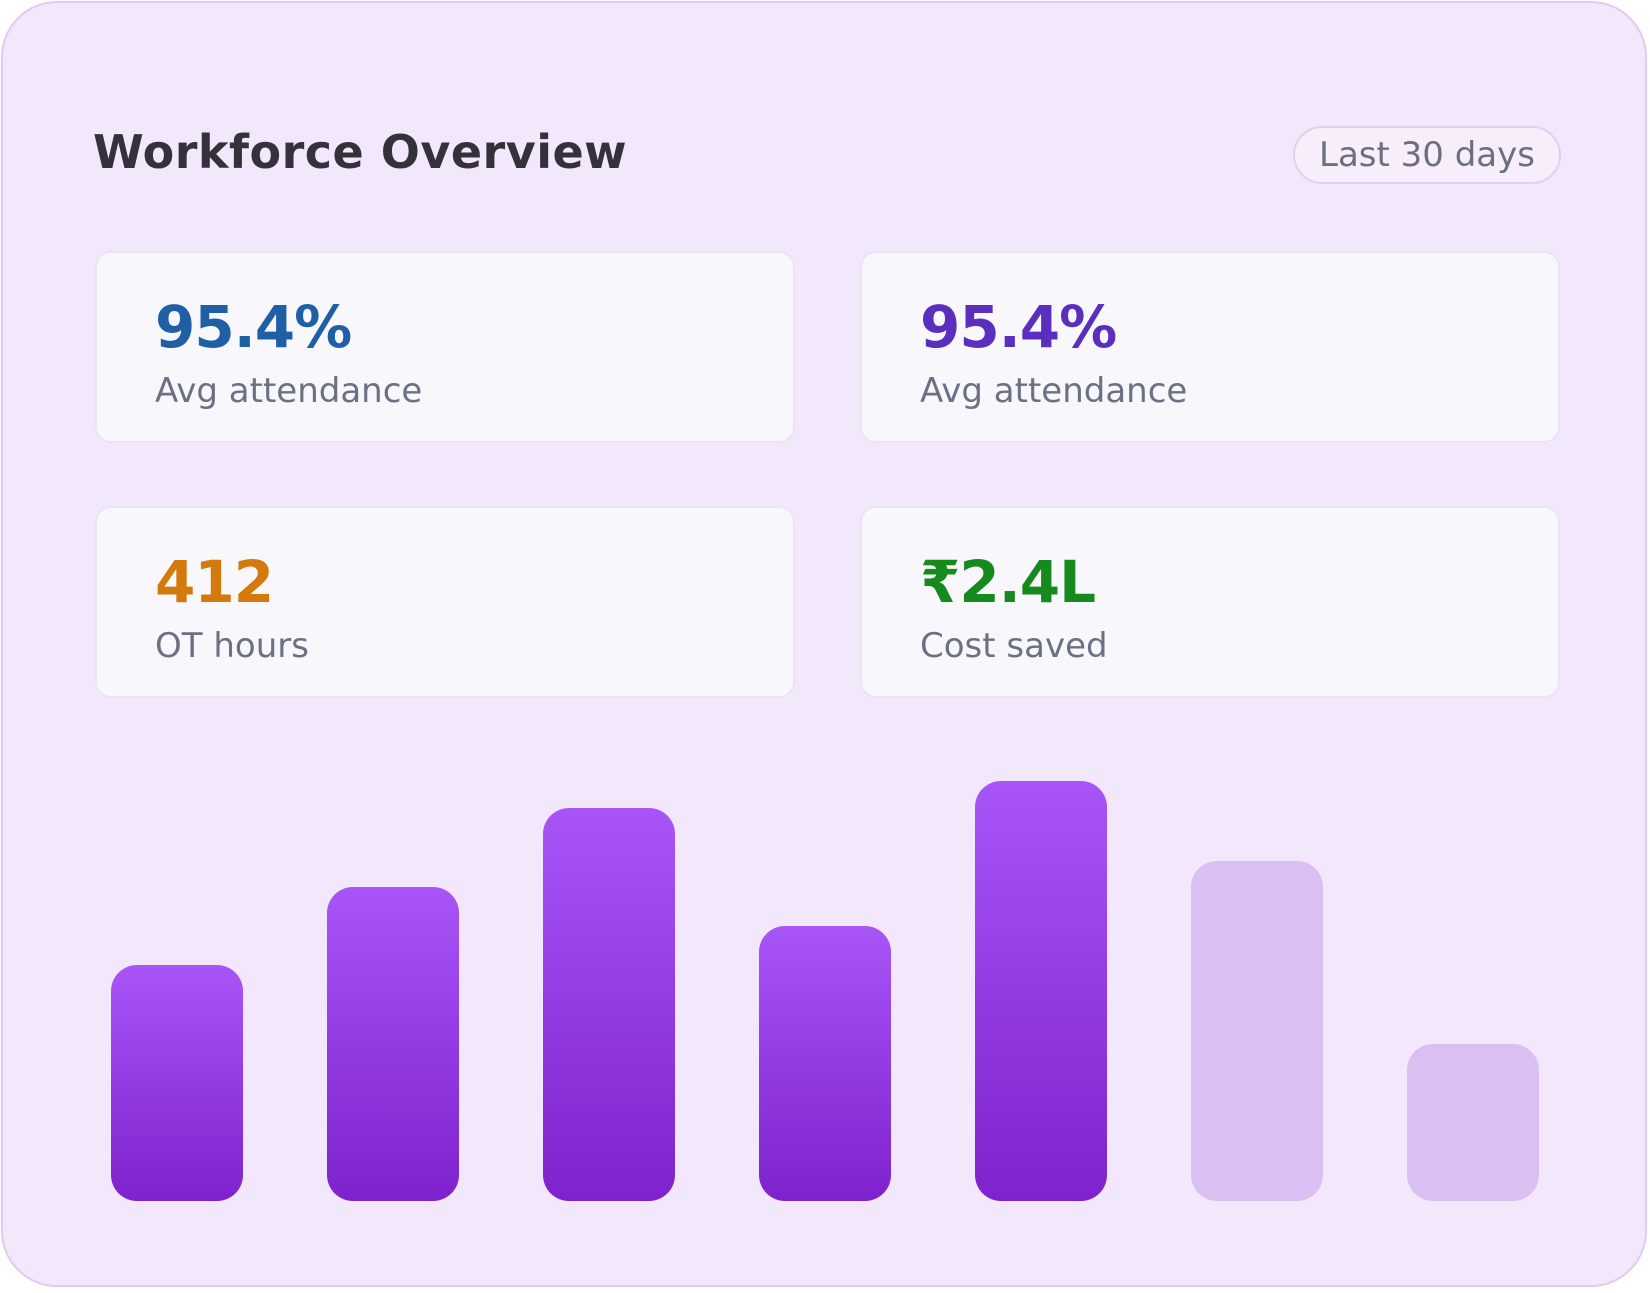 Image resolution: width=1650 pixels, height=1293 pixels. What do you see at coordinates (1014, 646) in the screenshot?
I see `stat-label: Cost saved` at bounding box center [1014, 646].